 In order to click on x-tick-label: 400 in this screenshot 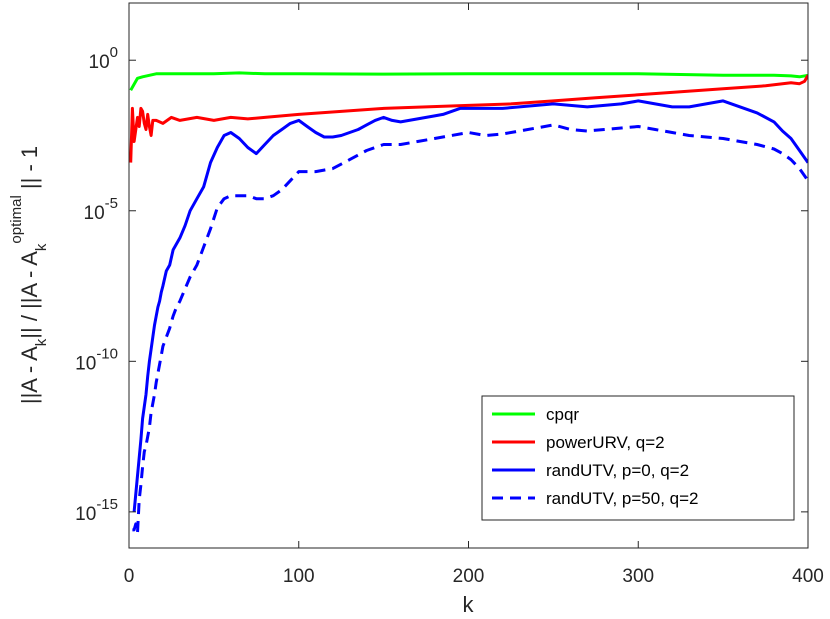, I will do `click(808, 576)`.